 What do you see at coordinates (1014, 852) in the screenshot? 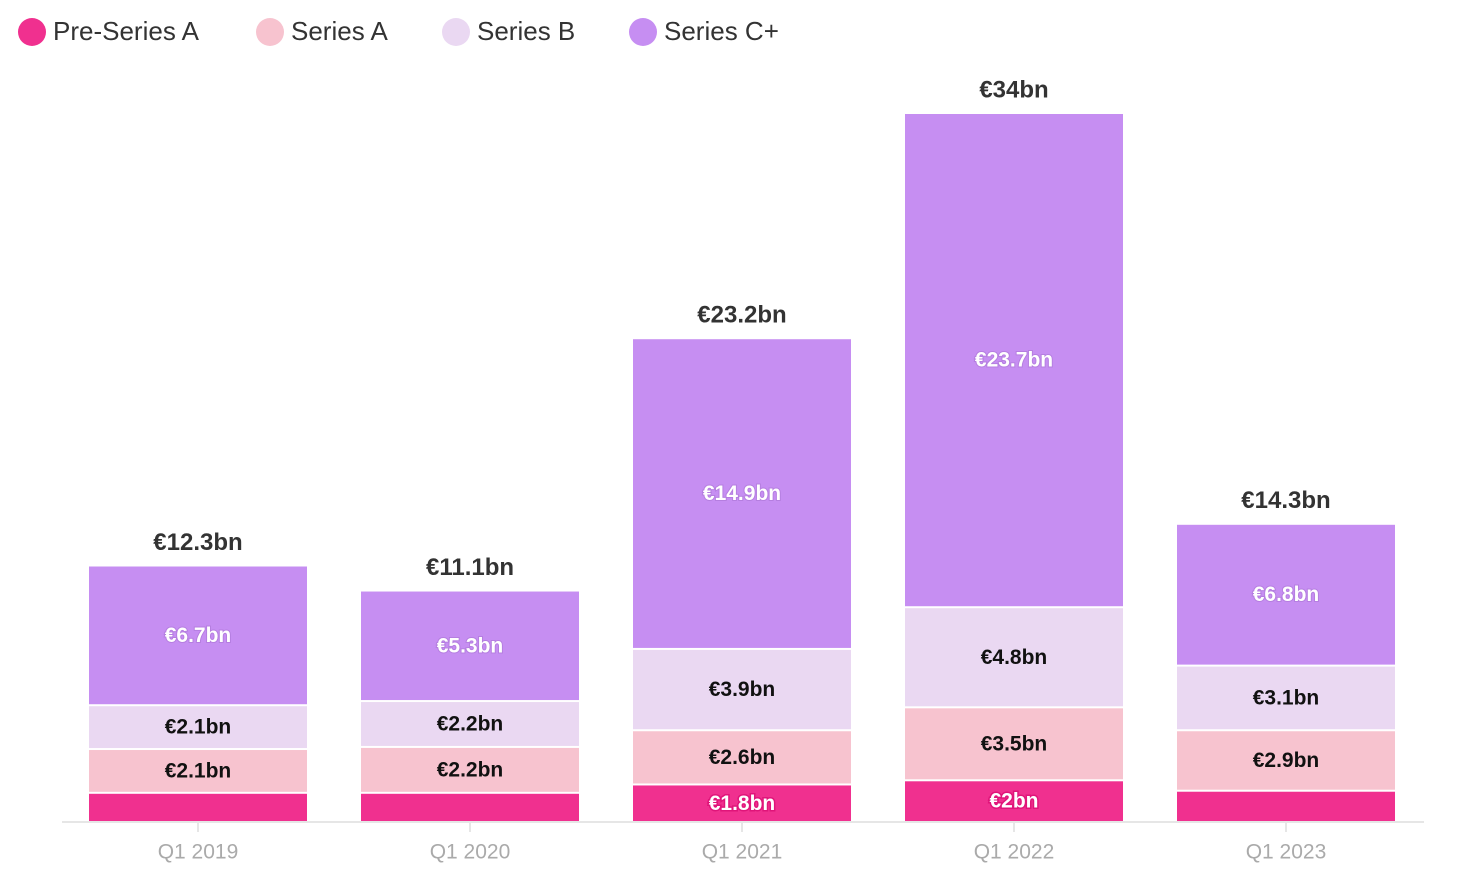
I see `x-tick-label: Q1 2022` at bounding box center [1014, 852].